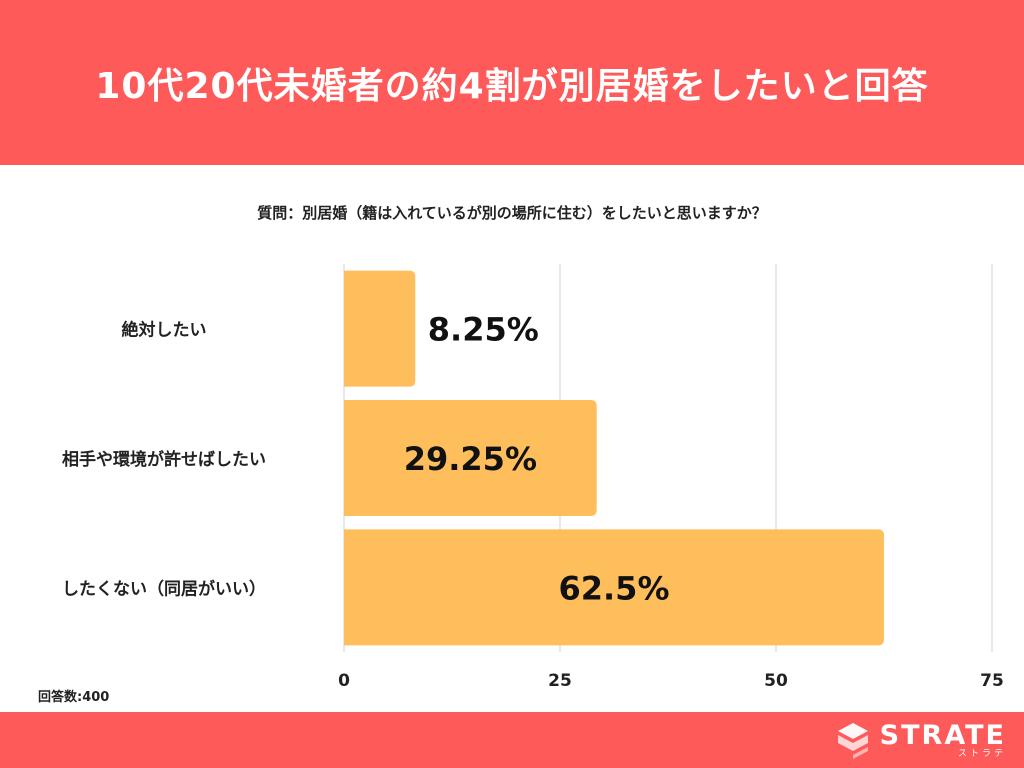 Image resolution: width=1024 pixels, height=768 pixels. I want to click on value-label: 8.25%, so click(483, 330).